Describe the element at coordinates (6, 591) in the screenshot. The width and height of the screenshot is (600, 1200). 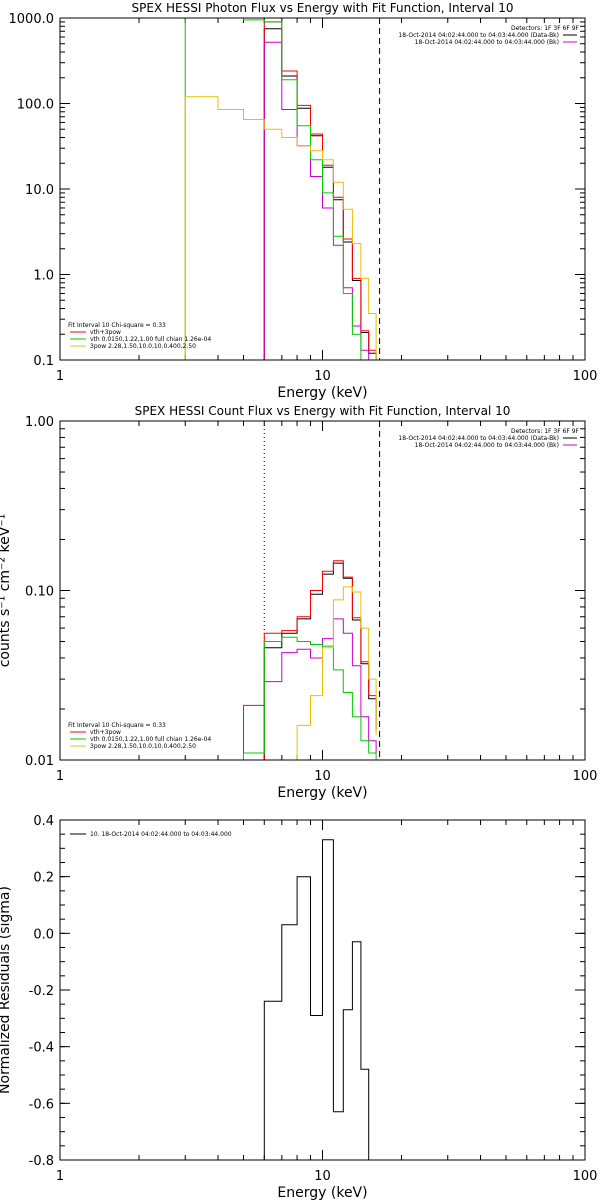
I see `y-axis-label: counts s⁻¹ cm⁻² keV⁻¹` at that location.